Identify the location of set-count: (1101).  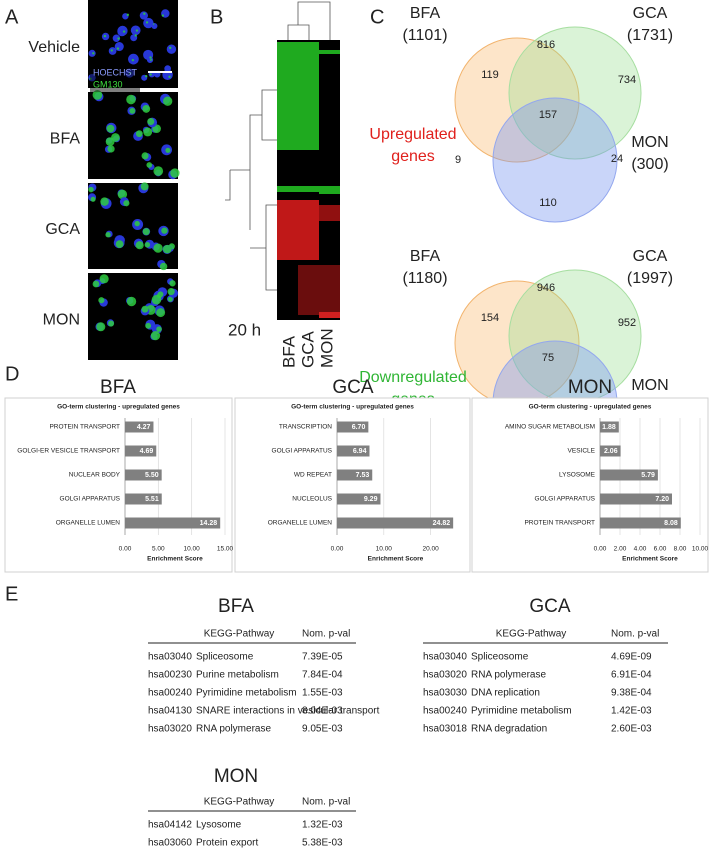
(424, 35).